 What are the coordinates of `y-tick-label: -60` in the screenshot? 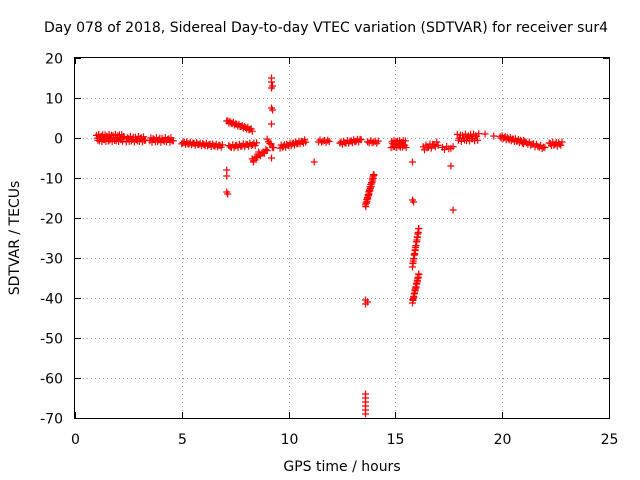 It's located at (51, 380).